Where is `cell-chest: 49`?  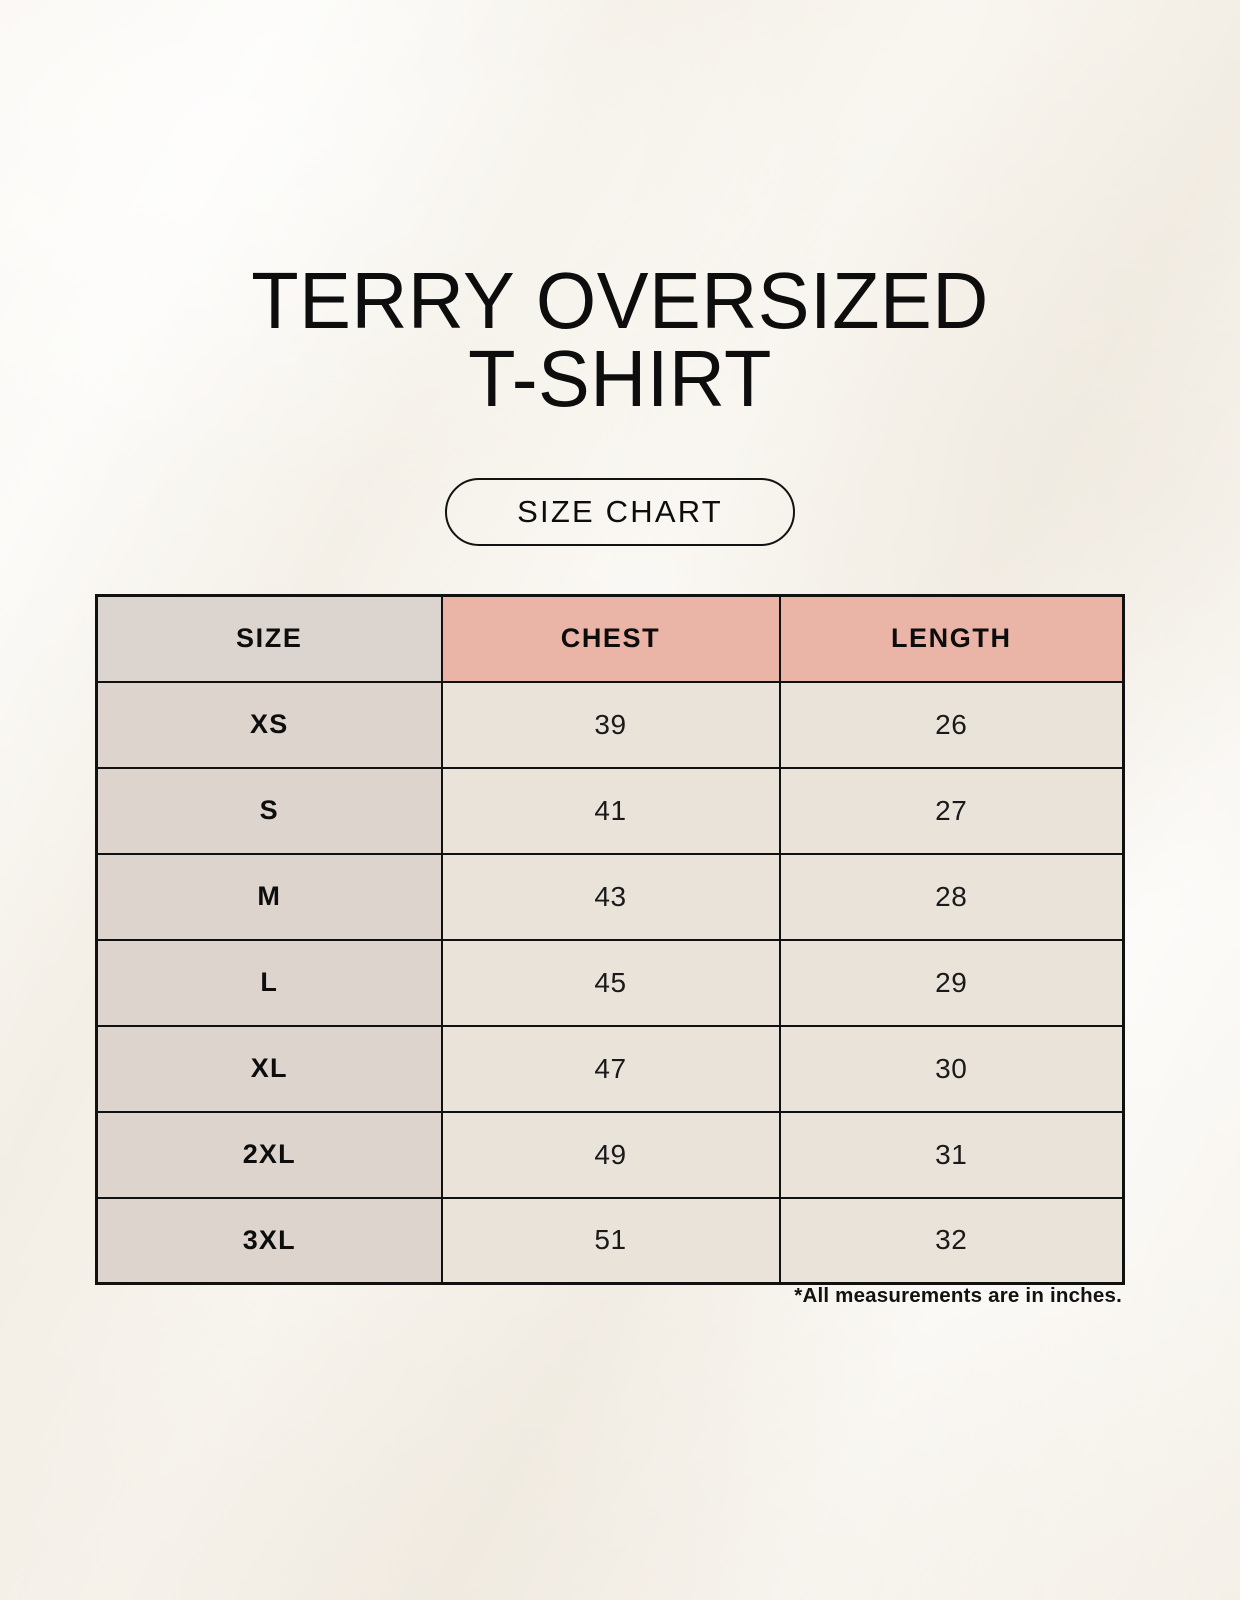 cell-chest: 49 is located at coordinates (610, 1154).